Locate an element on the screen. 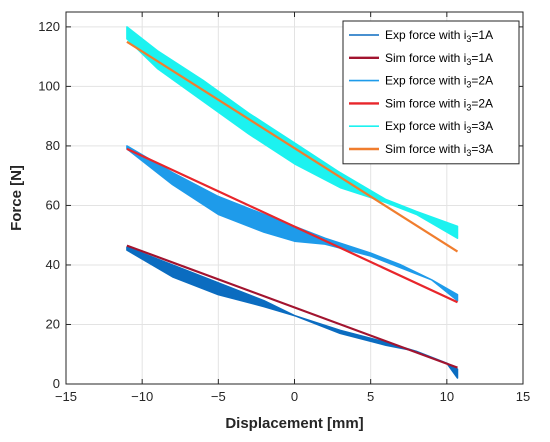  y-tick-label-2: 40 is located at coordinates (53, 264).